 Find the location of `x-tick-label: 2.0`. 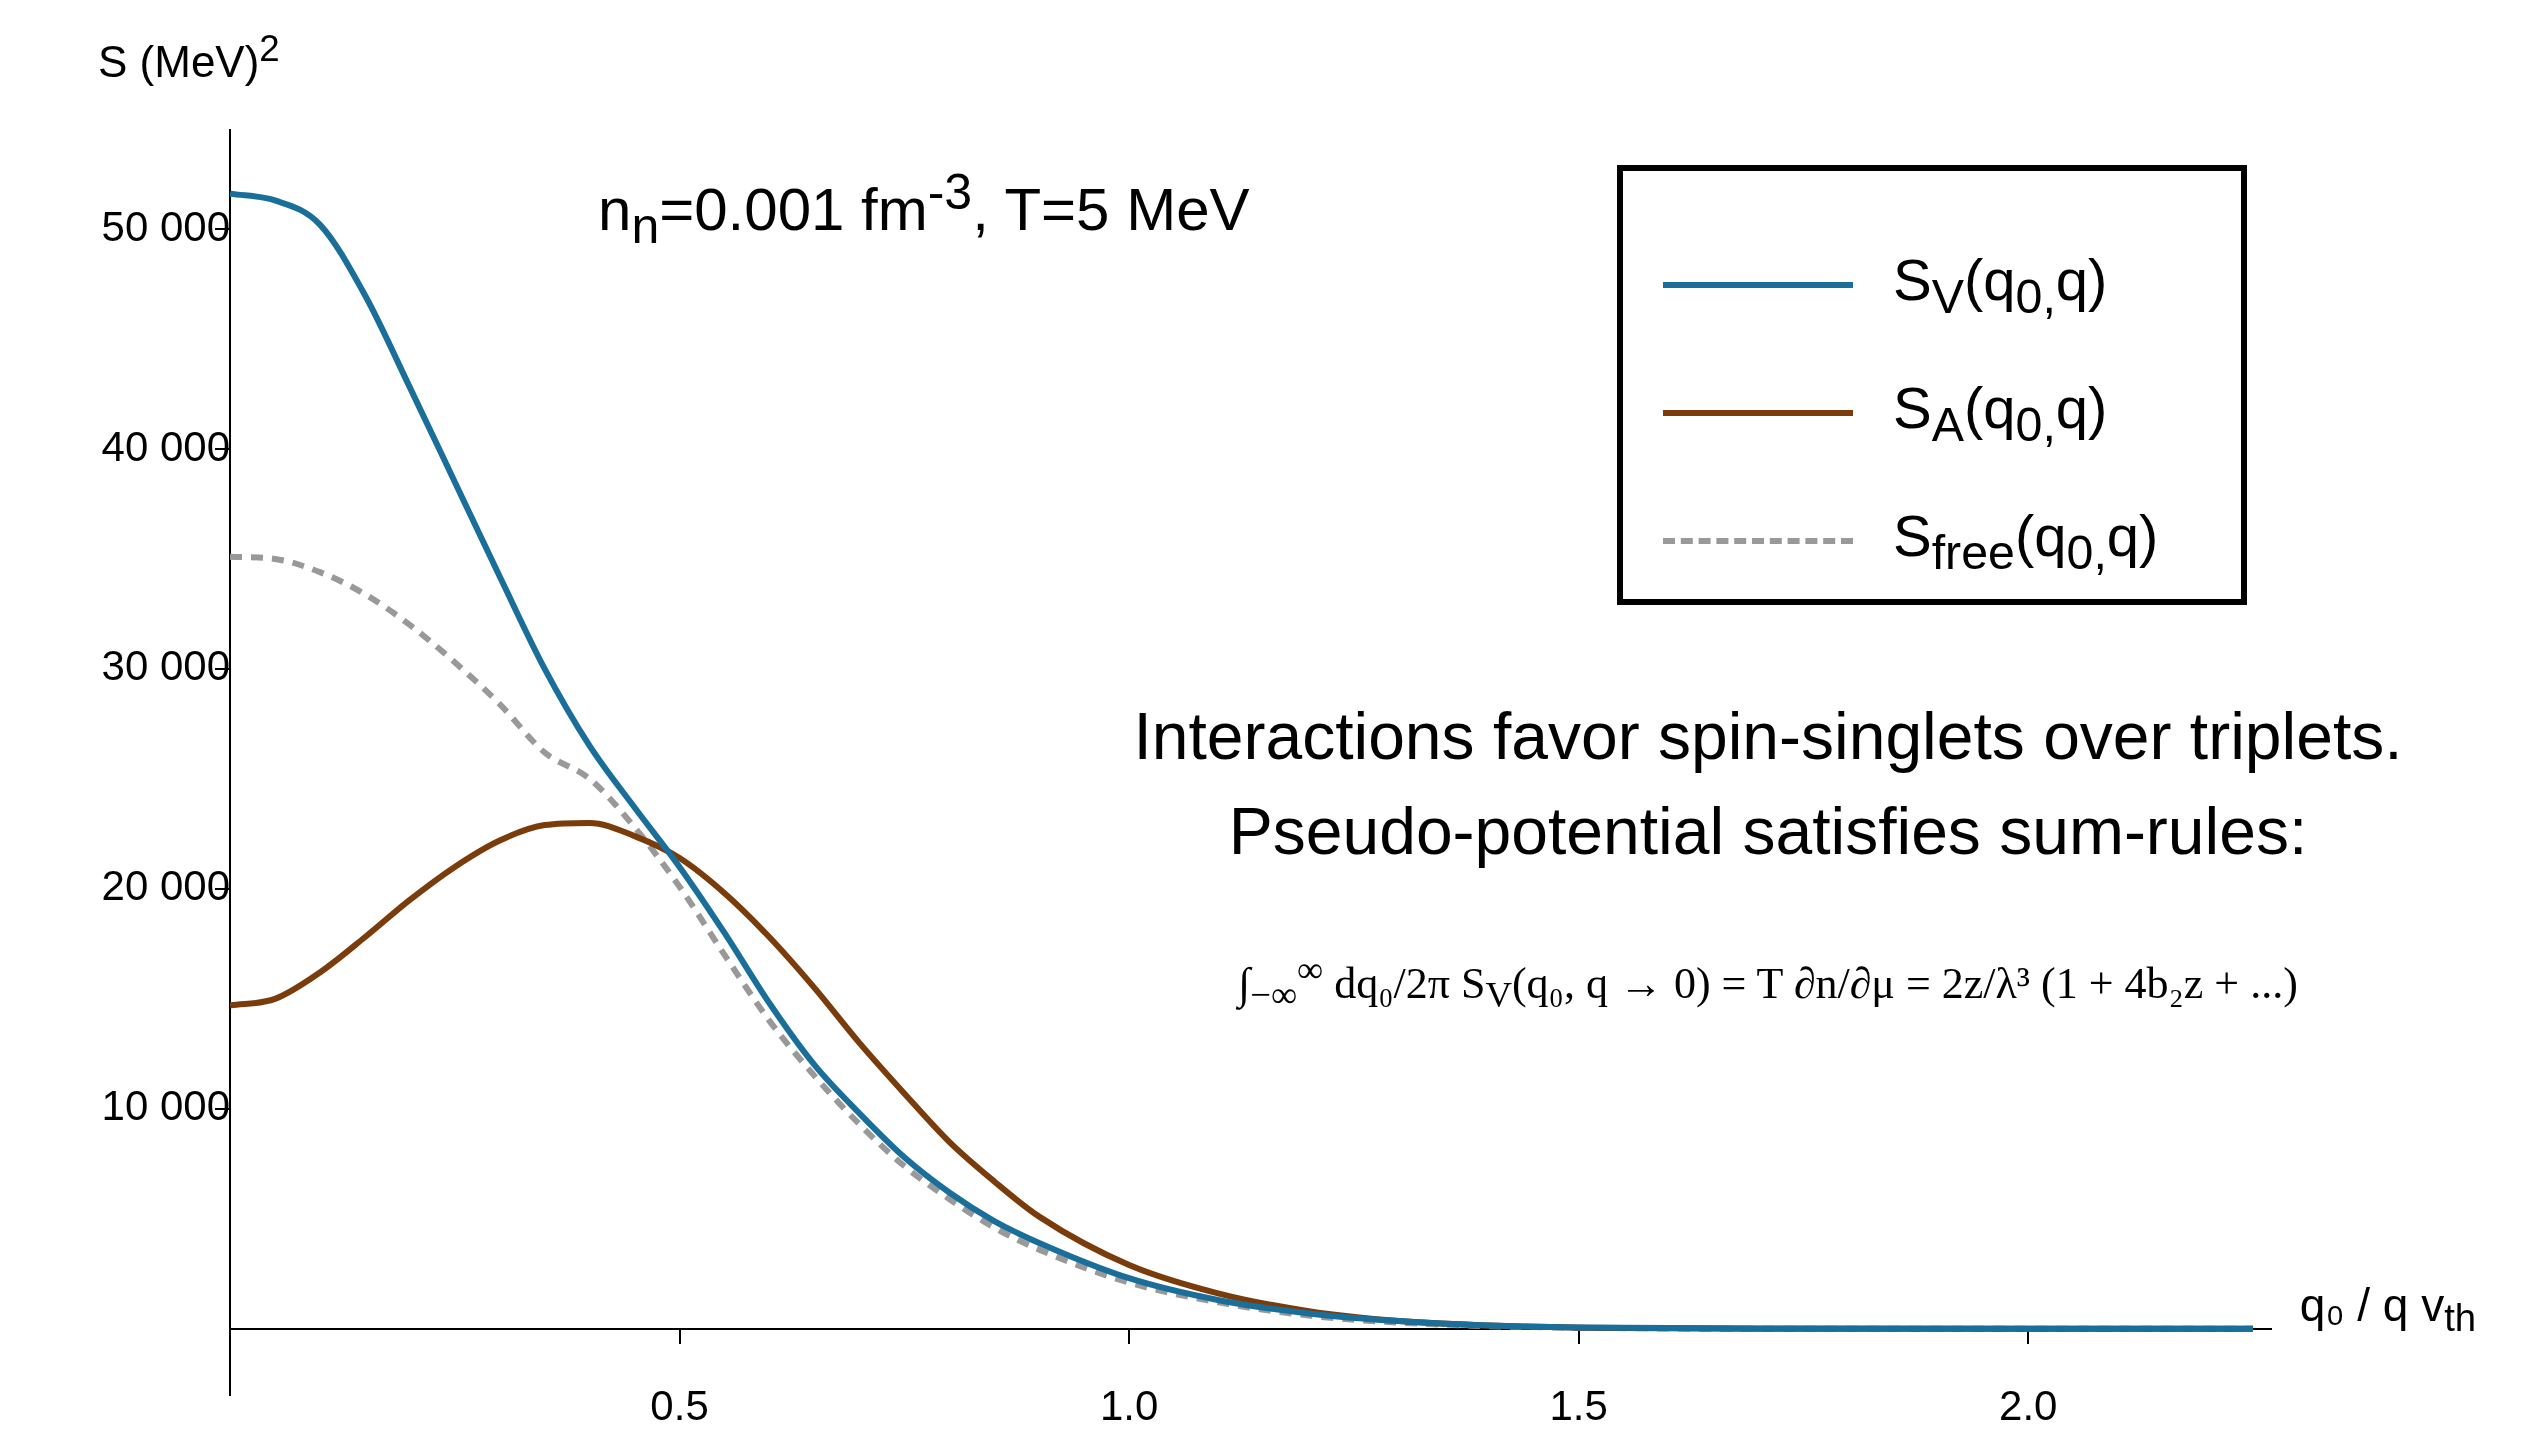

x-tick-label: 2.0 is located at coordinates (2028, 1405).